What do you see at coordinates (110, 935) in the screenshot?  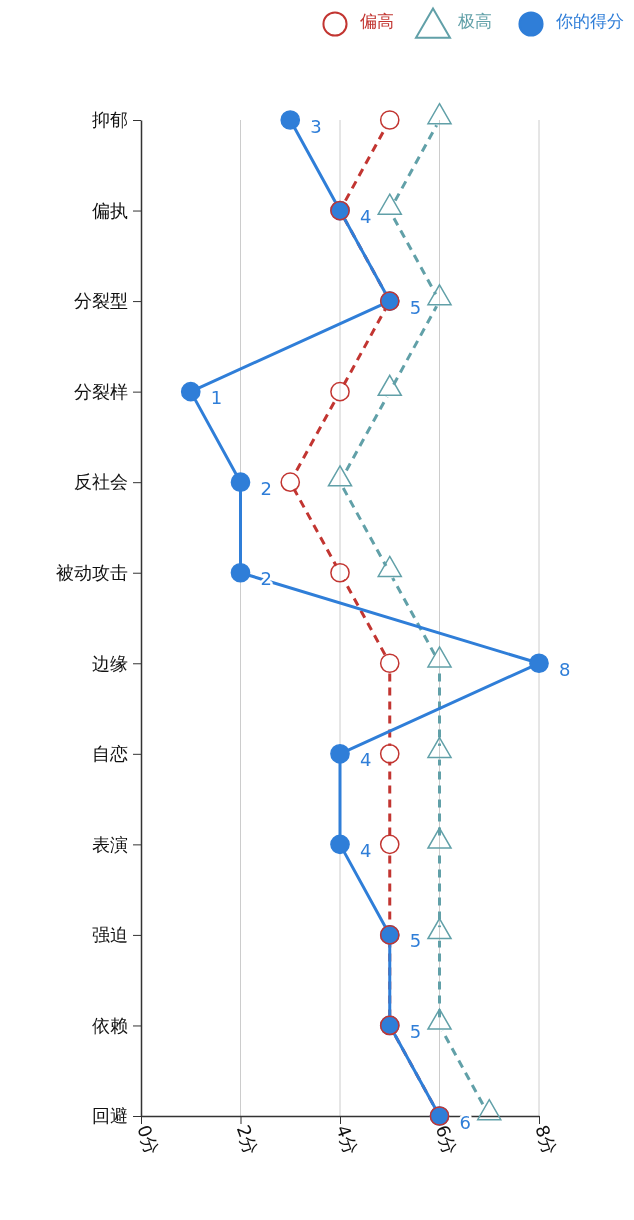 I see `y-tick-label: 强迫` at bounding box center [110, 935].